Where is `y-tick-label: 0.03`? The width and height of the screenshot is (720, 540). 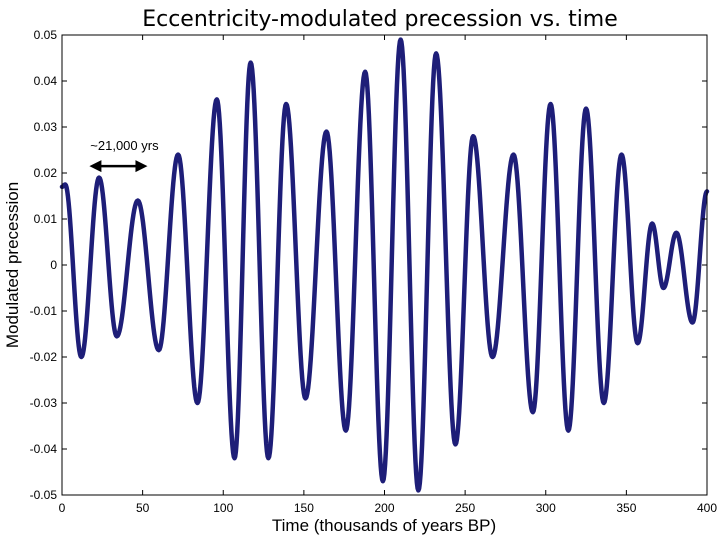 y-tick-label: 0.03 is located at coordinates (46, 127).